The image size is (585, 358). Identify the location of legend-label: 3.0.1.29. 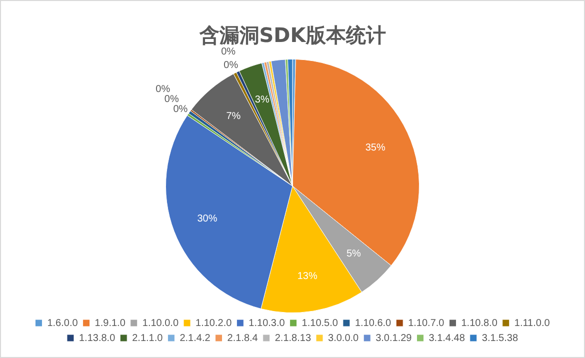
(394, 338).